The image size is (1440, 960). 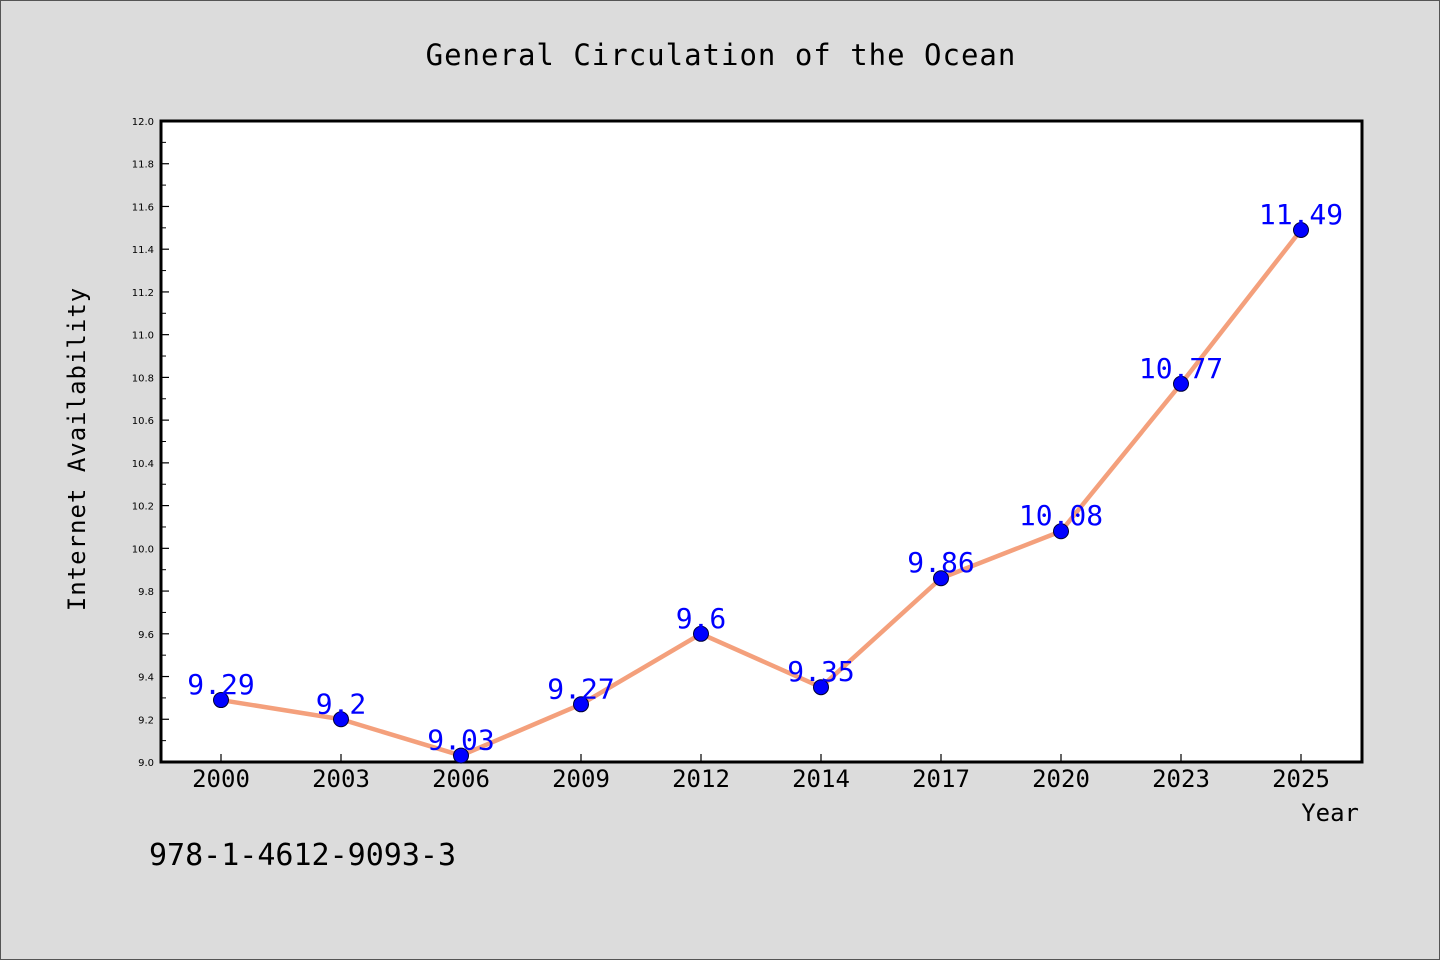 I want to click on y-tick-label: 12.0, so click(x=143, y=122).